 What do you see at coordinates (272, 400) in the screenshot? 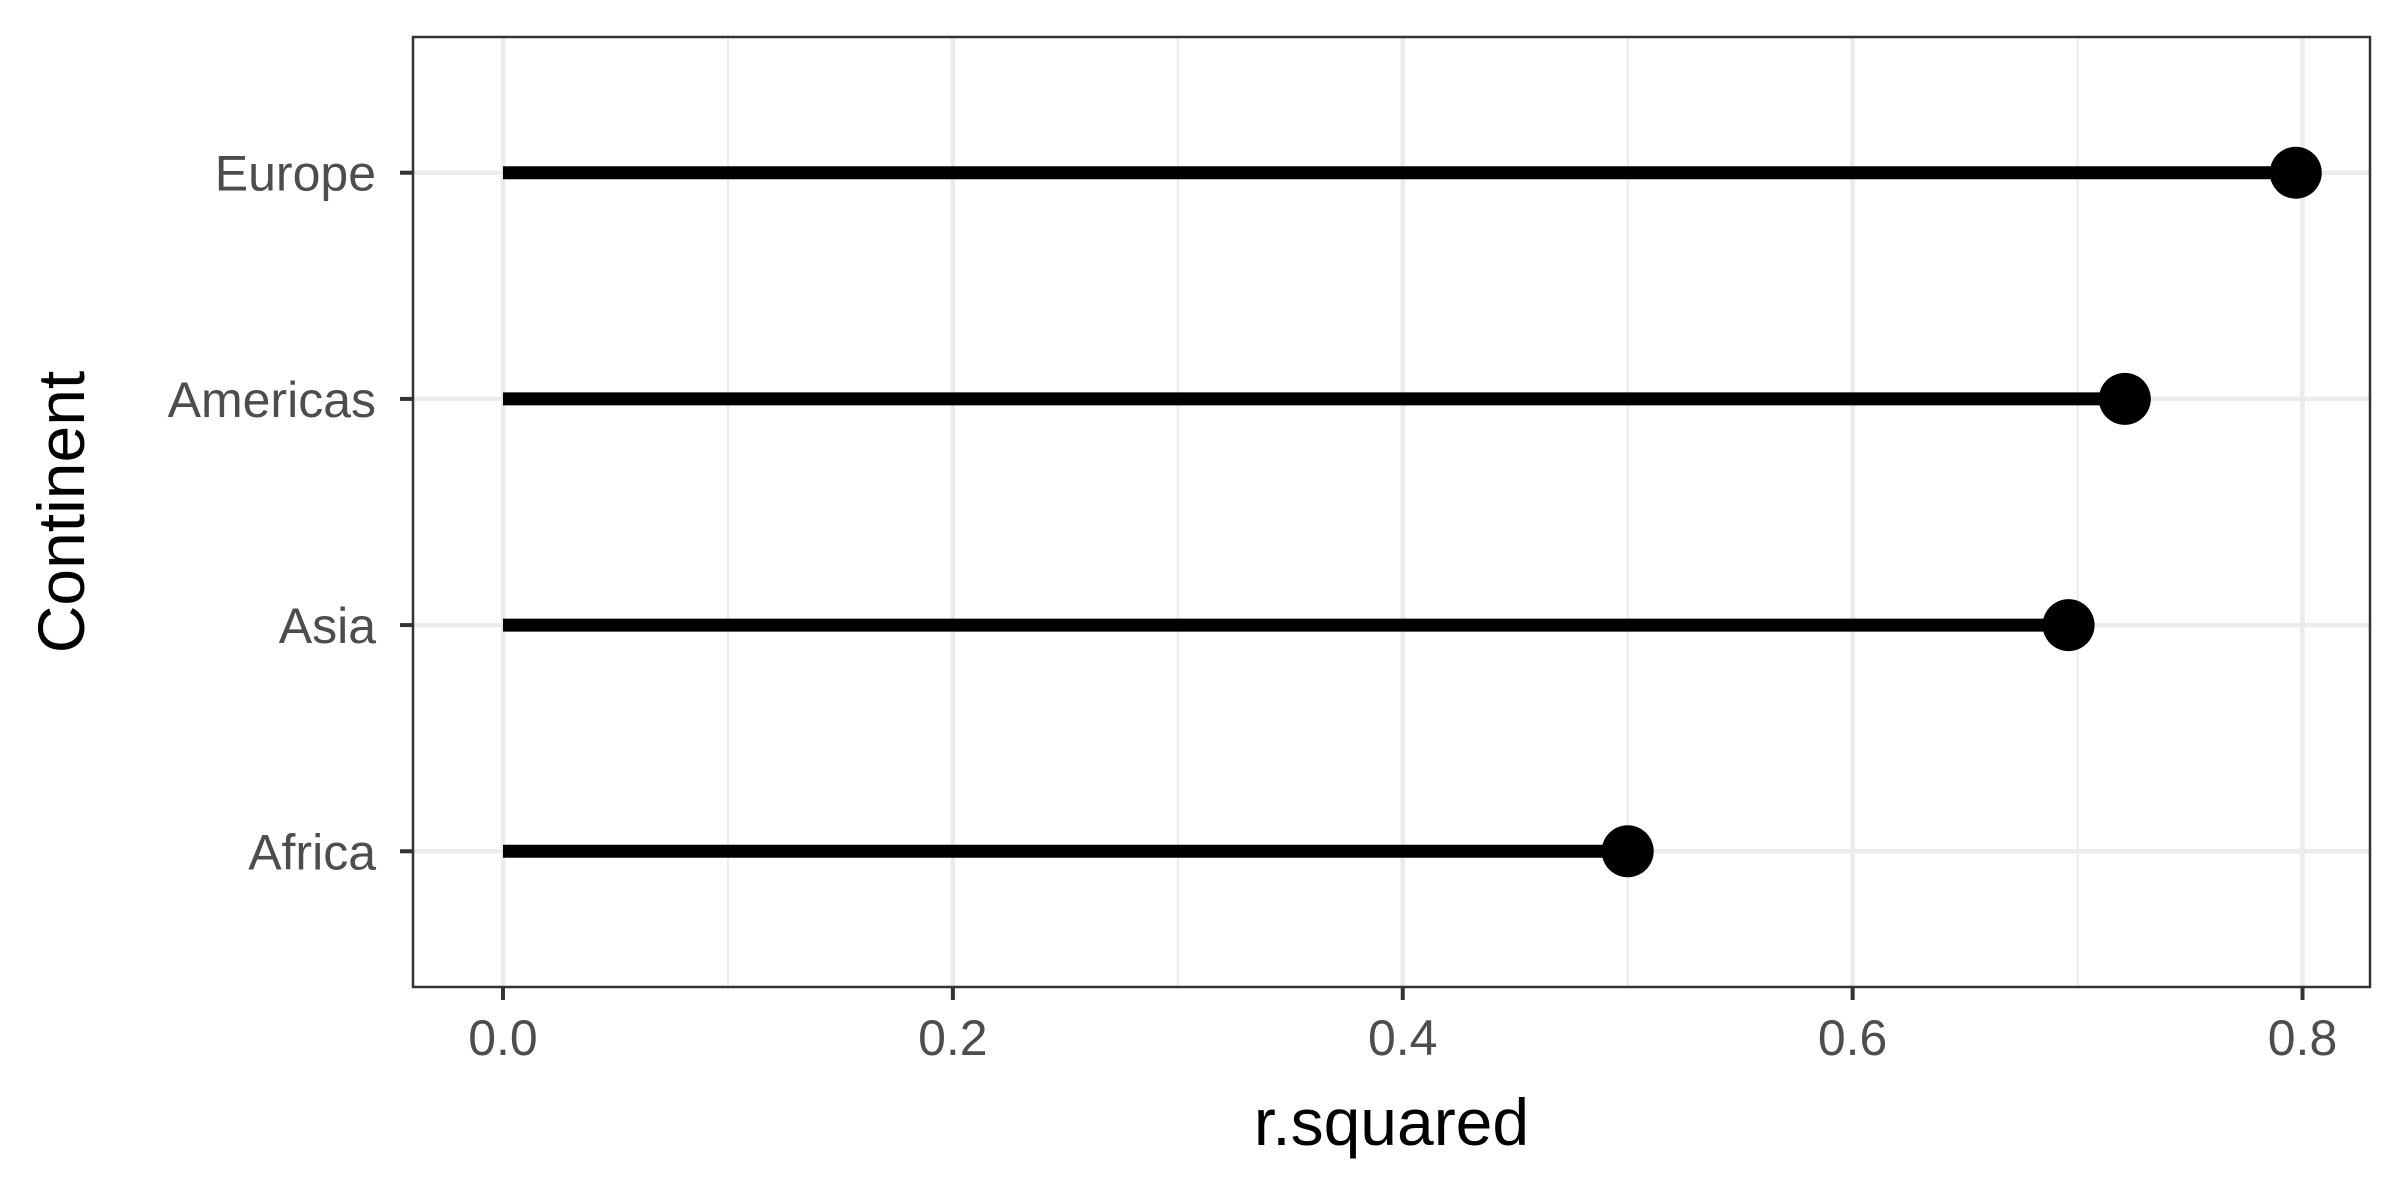
I see `y-tick-label-americas: Americas` at bounding box center [272, 400].